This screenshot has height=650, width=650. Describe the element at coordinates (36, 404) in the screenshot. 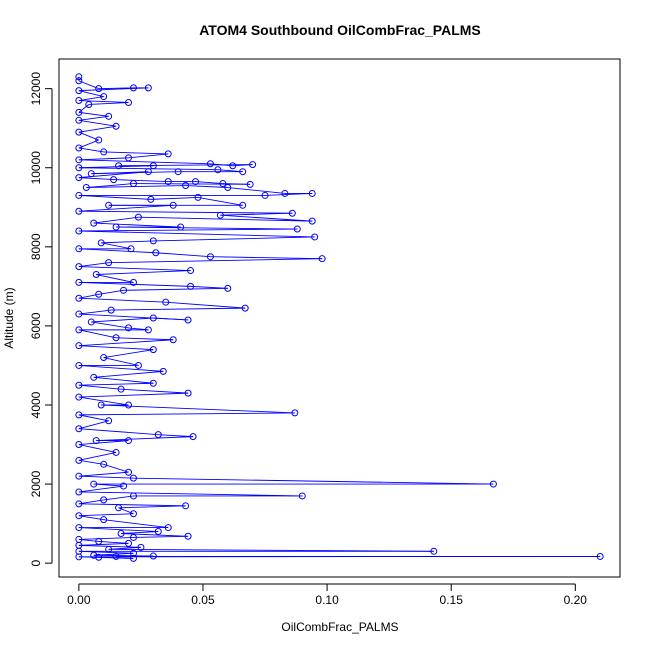

I see `y-tick-label: 4000` at that location.